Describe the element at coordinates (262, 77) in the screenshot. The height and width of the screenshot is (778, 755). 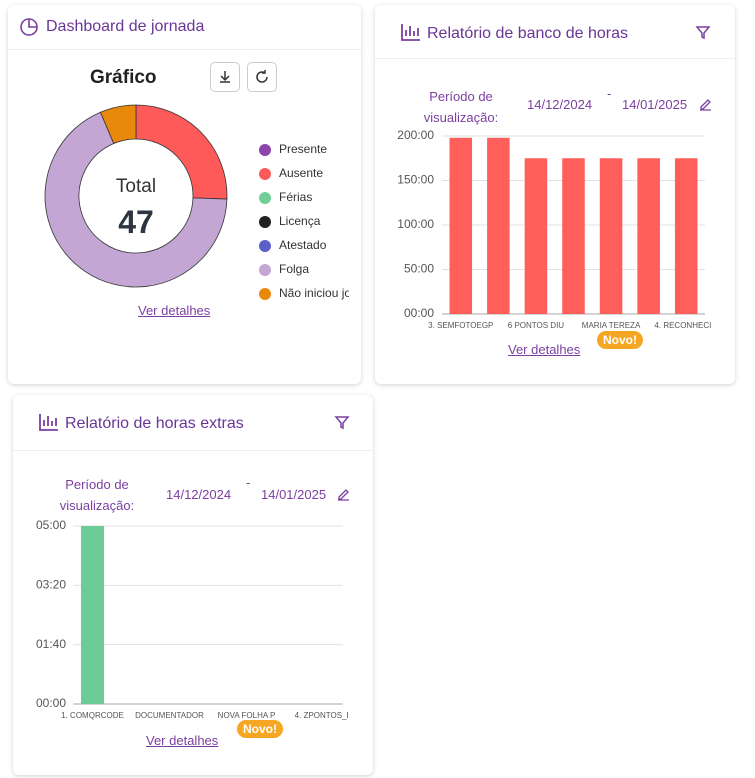
I see `refresh-button` at that location.